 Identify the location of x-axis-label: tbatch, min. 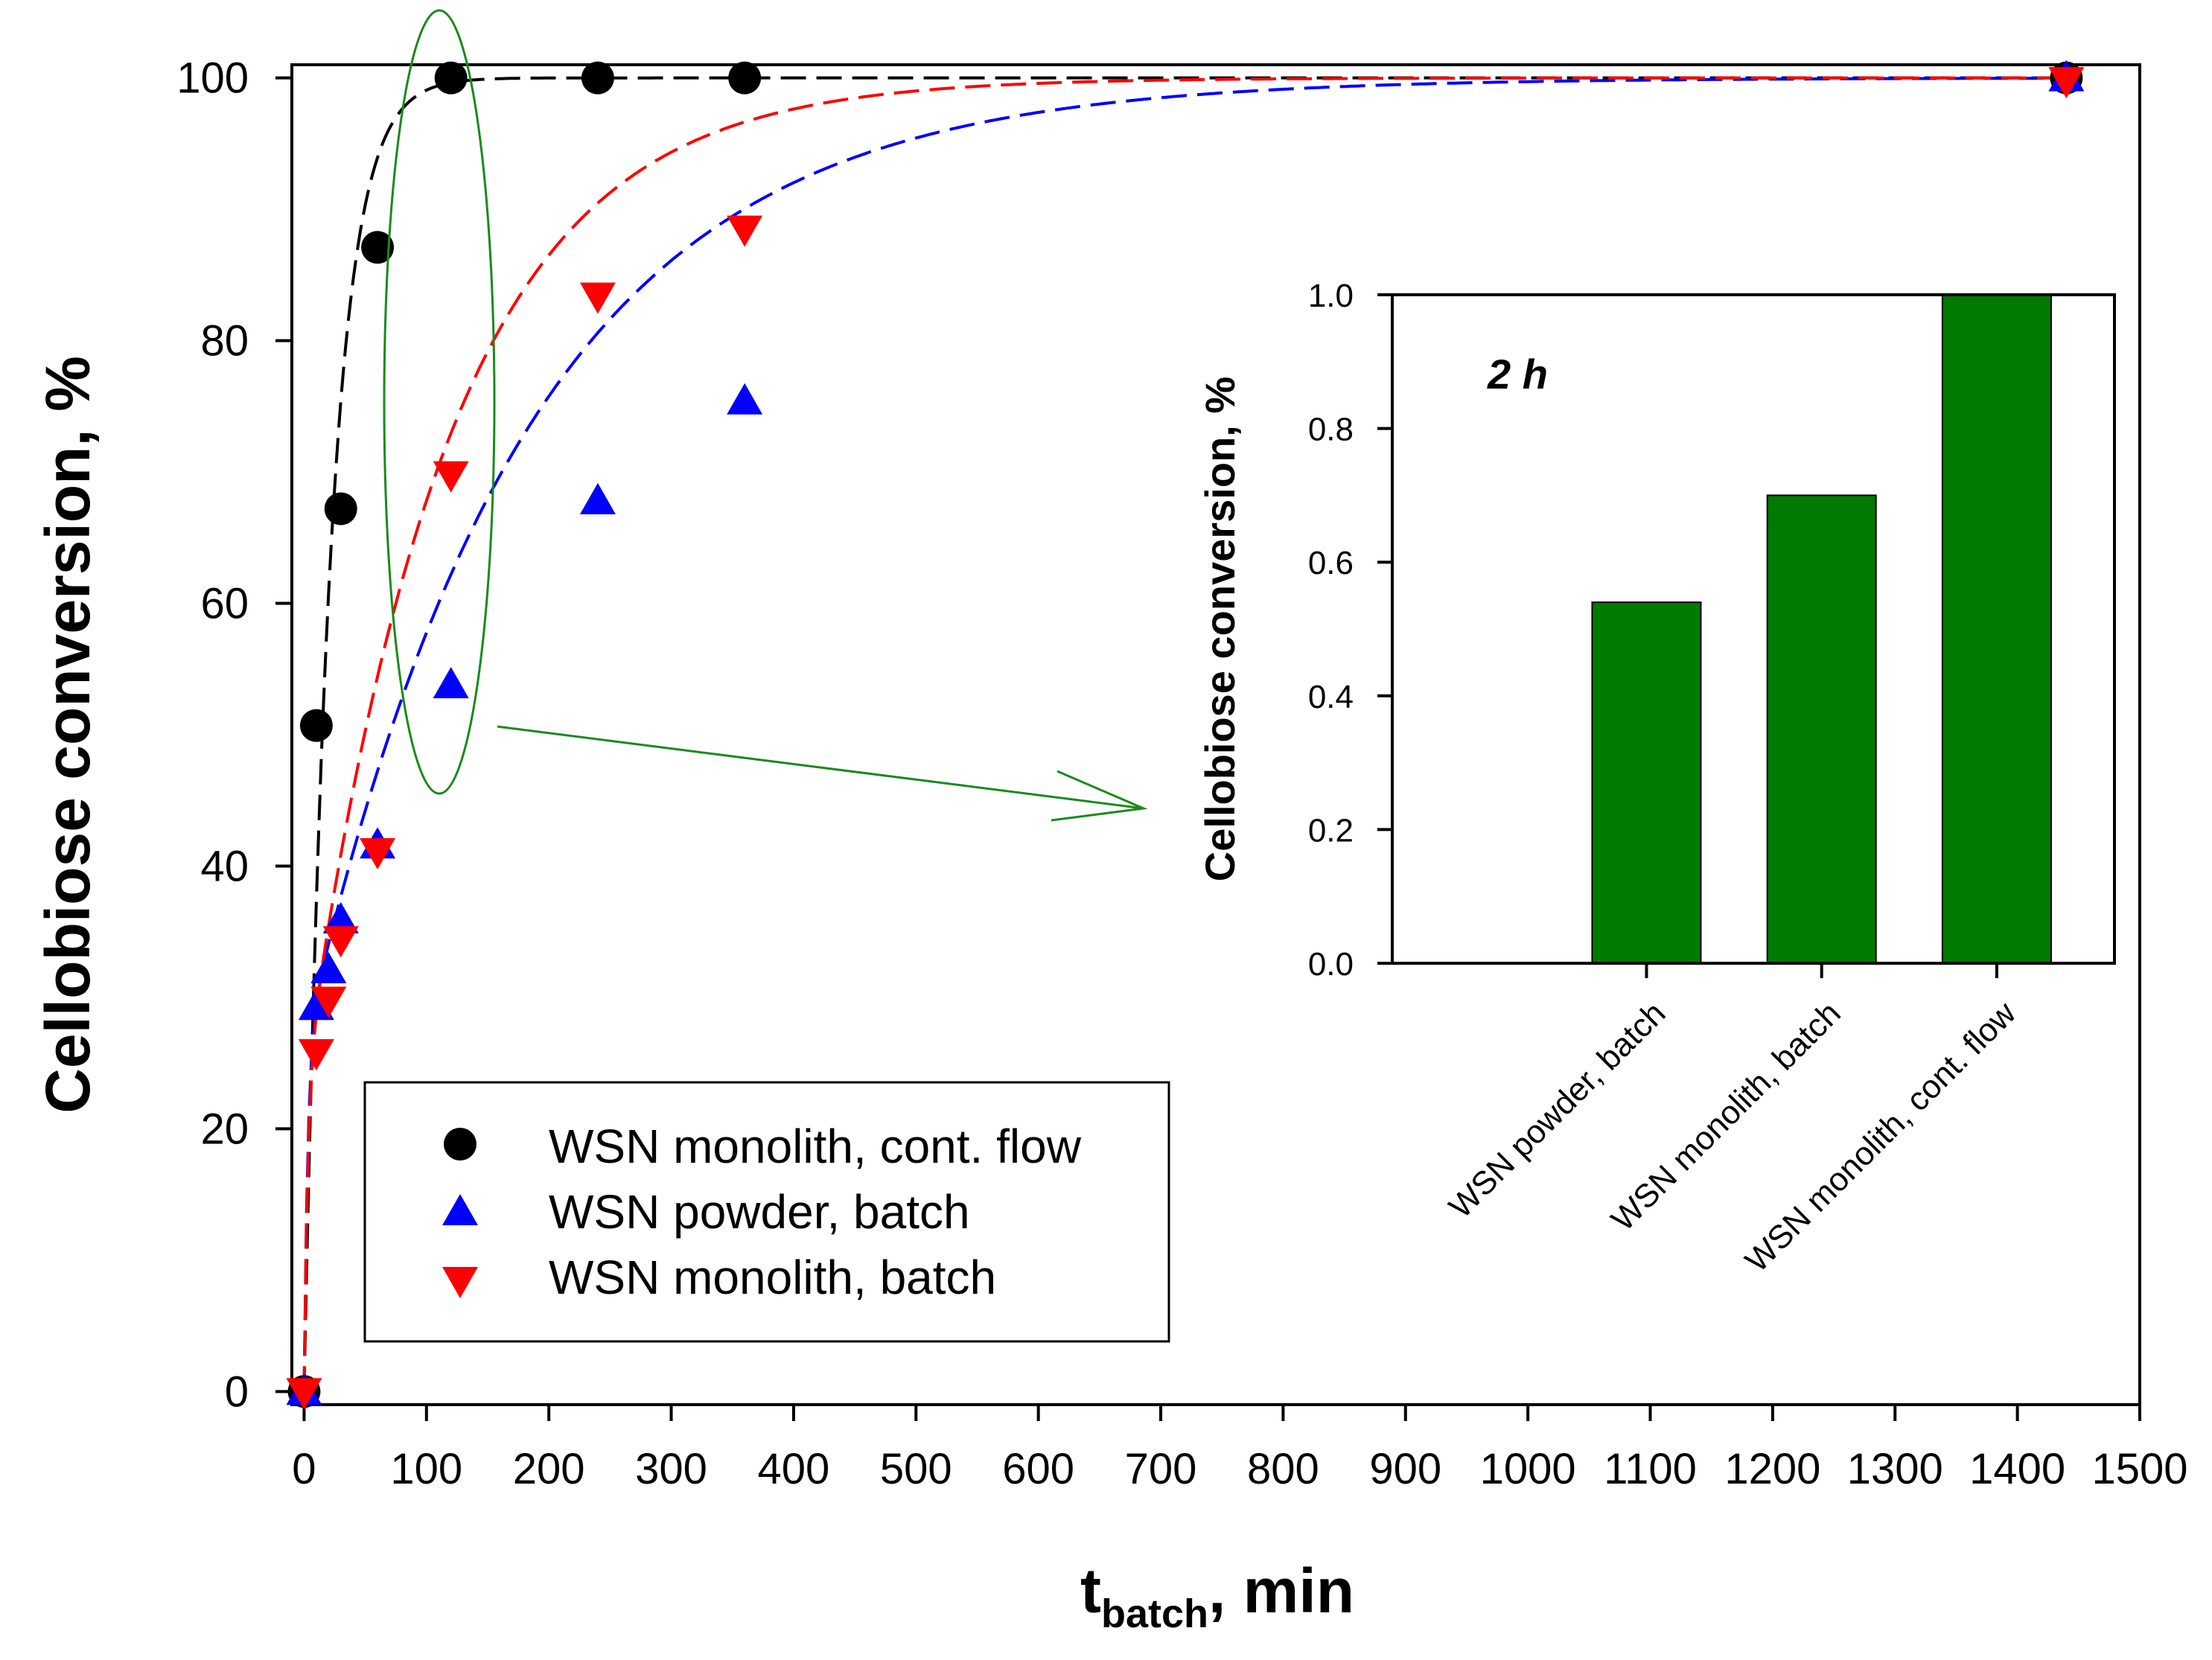
(1217, 1596).